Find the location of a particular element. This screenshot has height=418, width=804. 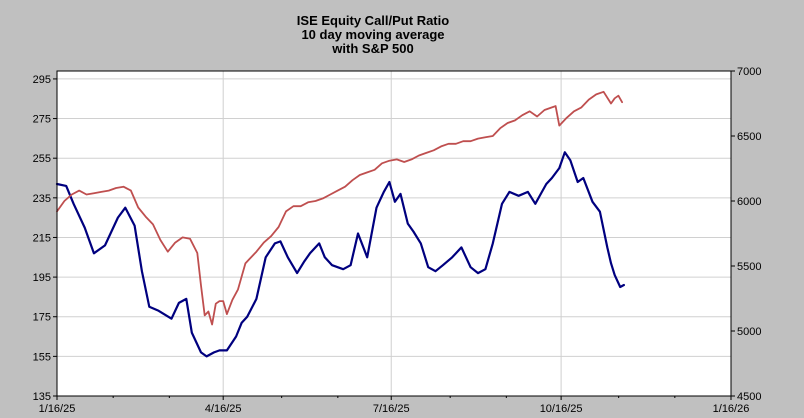

x-tick-label: 10/16/25 is located at coordinates (561, 409).